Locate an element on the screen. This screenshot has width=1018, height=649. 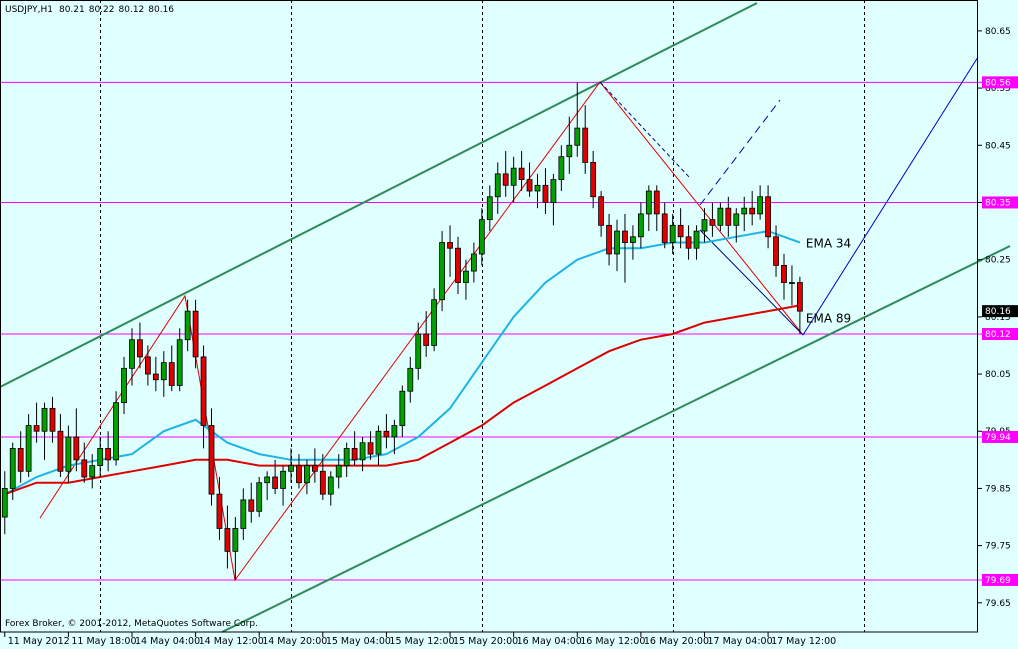
y-tick-label: 80.25 is located at coordinates (998, 261).